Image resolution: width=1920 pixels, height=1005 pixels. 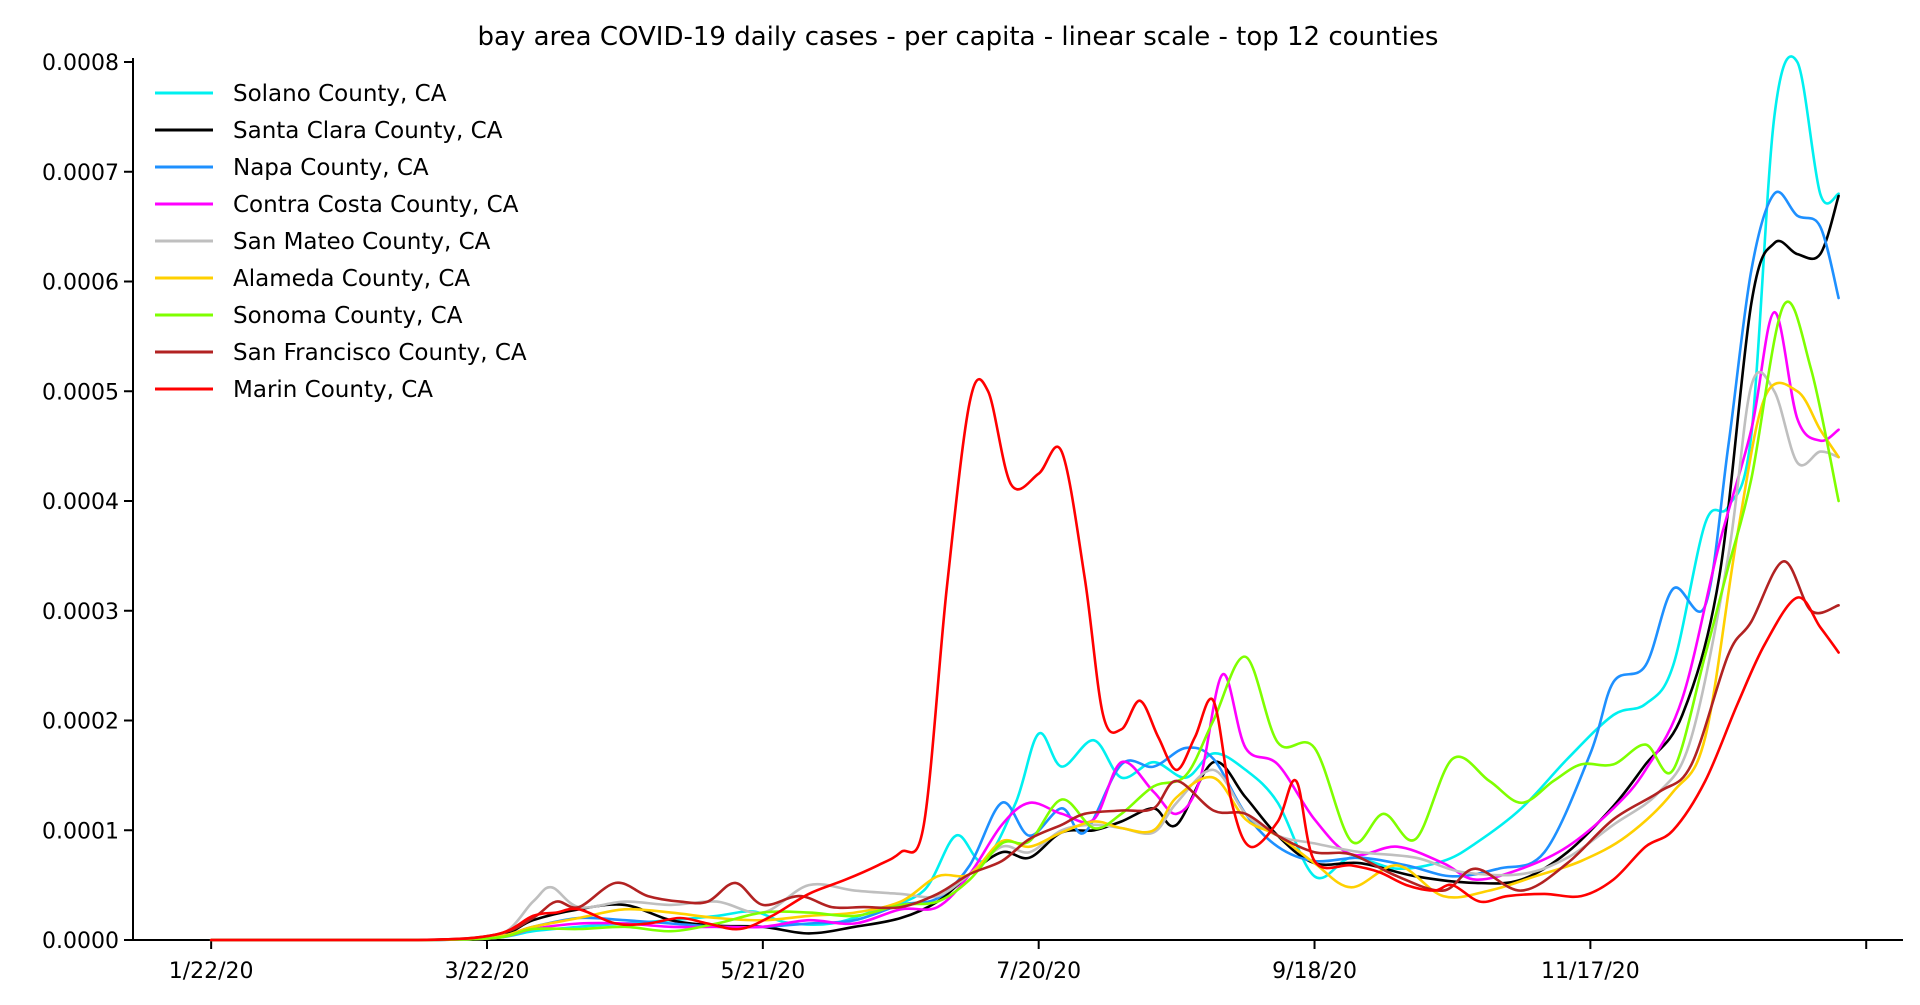 I want to click on legend-item: Alameda County, CA, so click(x=312, y=279).